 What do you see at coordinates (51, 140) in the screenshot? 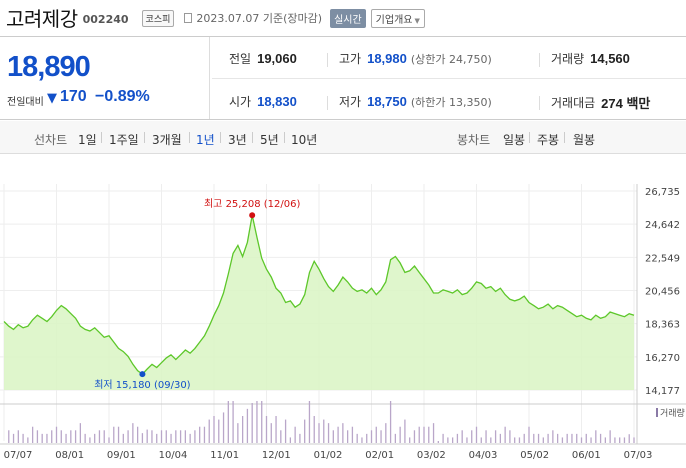
I see `line-chart-label: 선차트` at bounding box center [51, 140].